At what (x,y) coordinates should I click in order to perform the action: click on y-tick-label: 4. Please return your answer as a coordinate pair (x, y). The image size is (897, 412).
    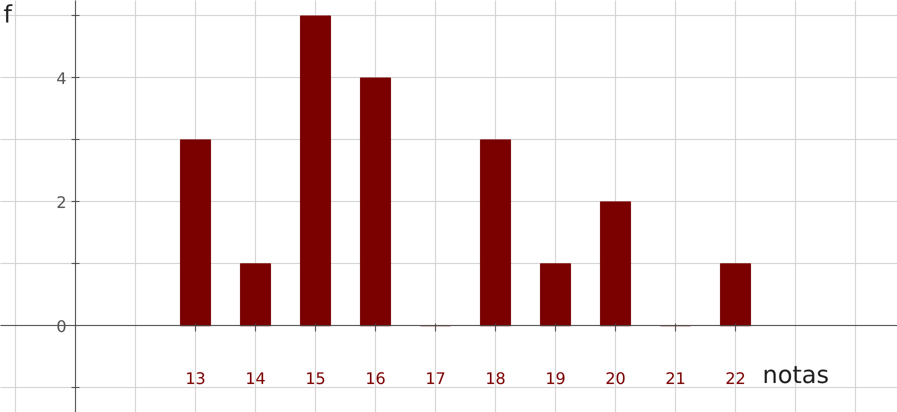
    Looking at the image, I should click on (61, 78).